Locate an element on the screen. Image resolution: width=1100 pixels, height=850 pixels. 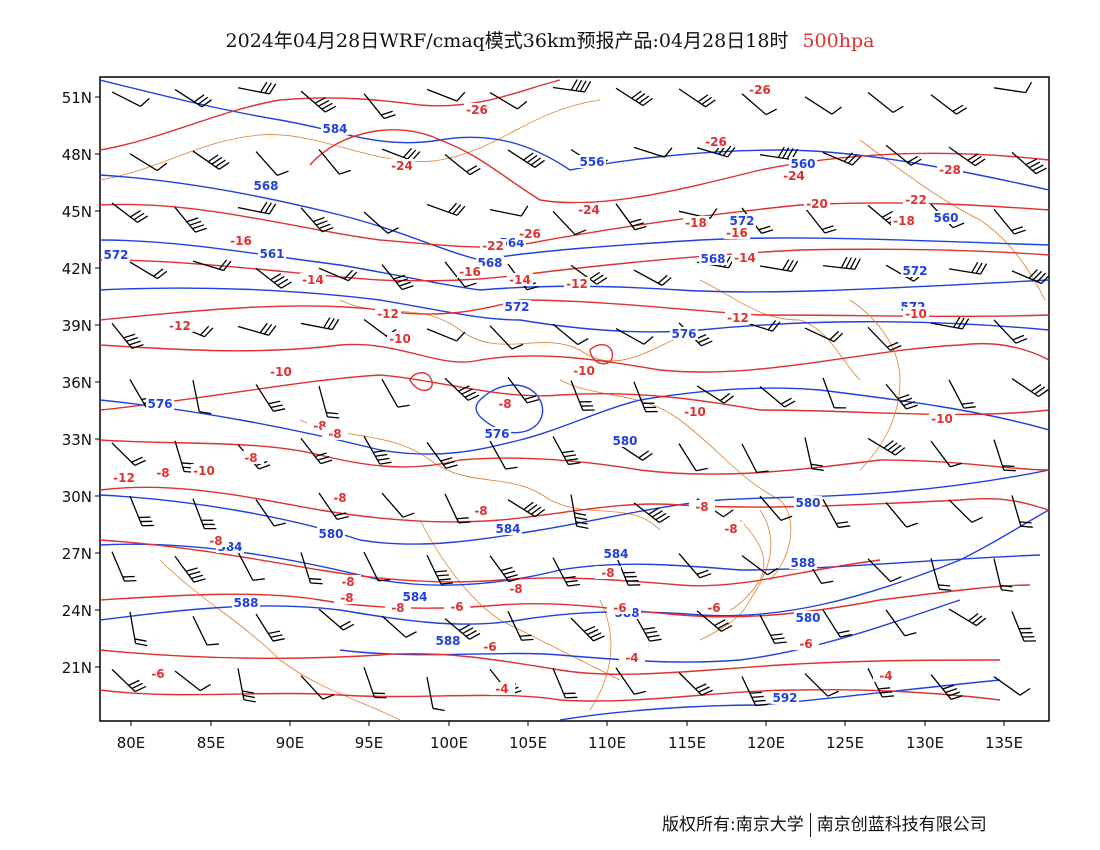
temperature-label: -24 is located at coordinates (794, 176).